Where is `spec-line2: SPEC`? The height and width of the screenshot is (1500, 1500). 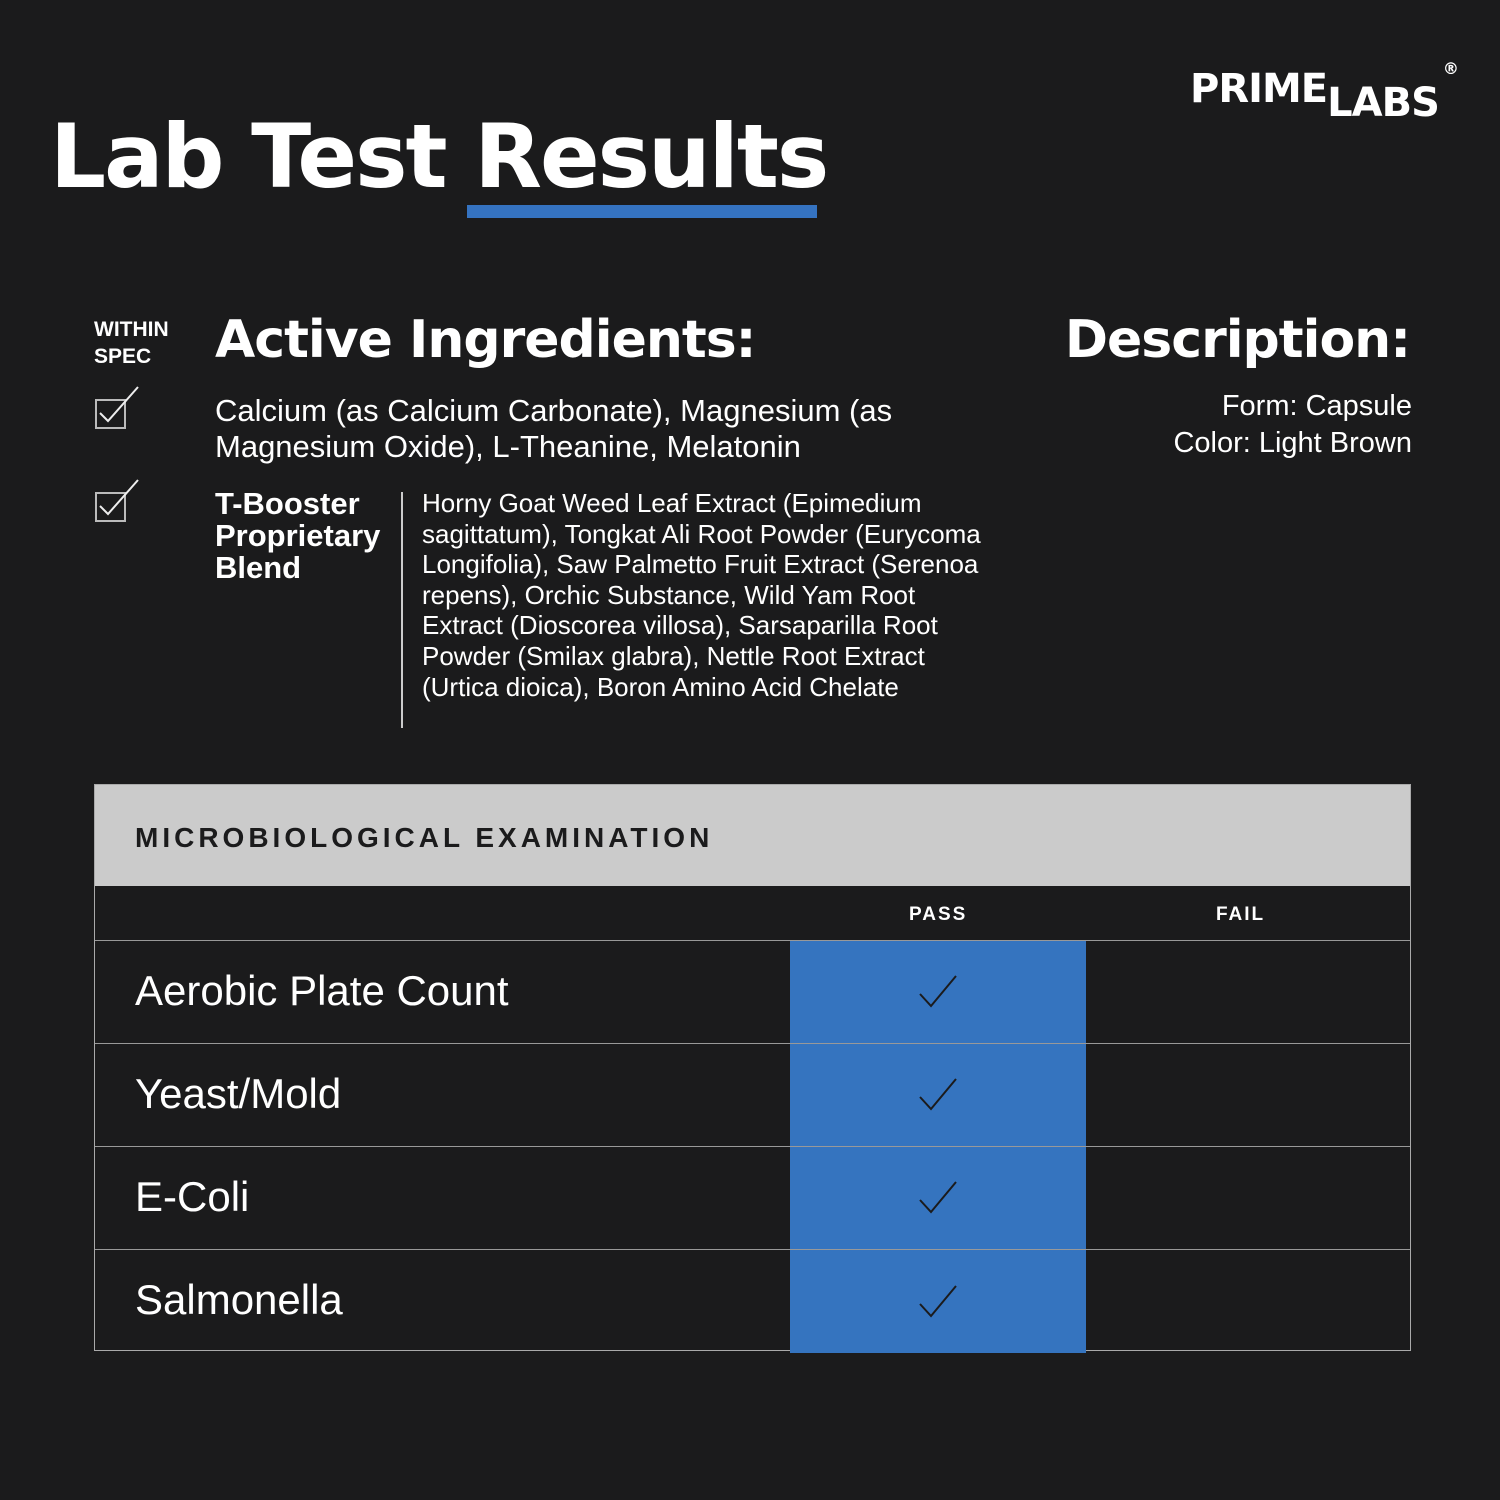 spec-line2: SPEC is located at coordinates (123, 356).